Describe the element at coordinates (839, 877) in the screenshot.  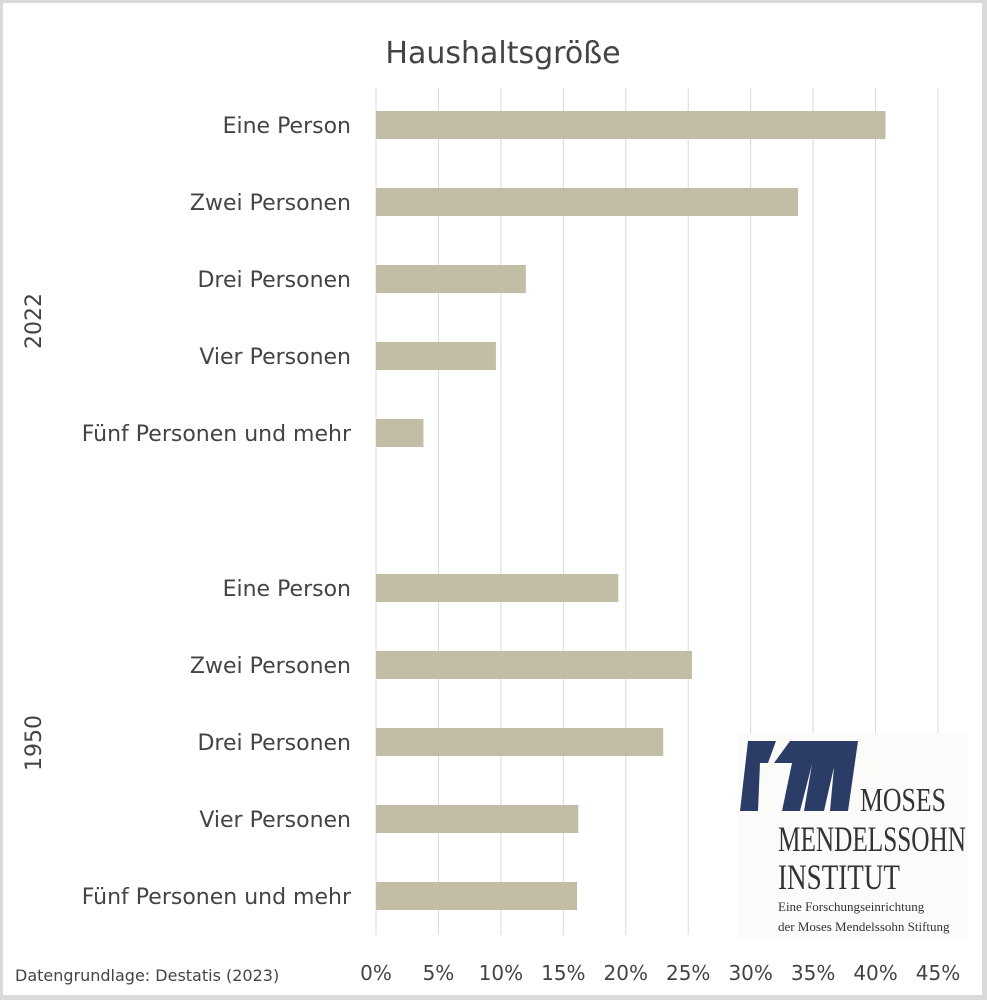
I see `logo-line-3: INSTITUT` at that location.